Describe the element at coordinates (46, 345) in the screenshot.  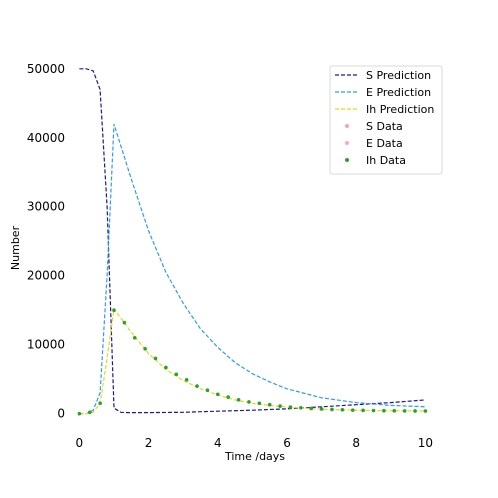
I see `y-tick-label: 10000` at that location.